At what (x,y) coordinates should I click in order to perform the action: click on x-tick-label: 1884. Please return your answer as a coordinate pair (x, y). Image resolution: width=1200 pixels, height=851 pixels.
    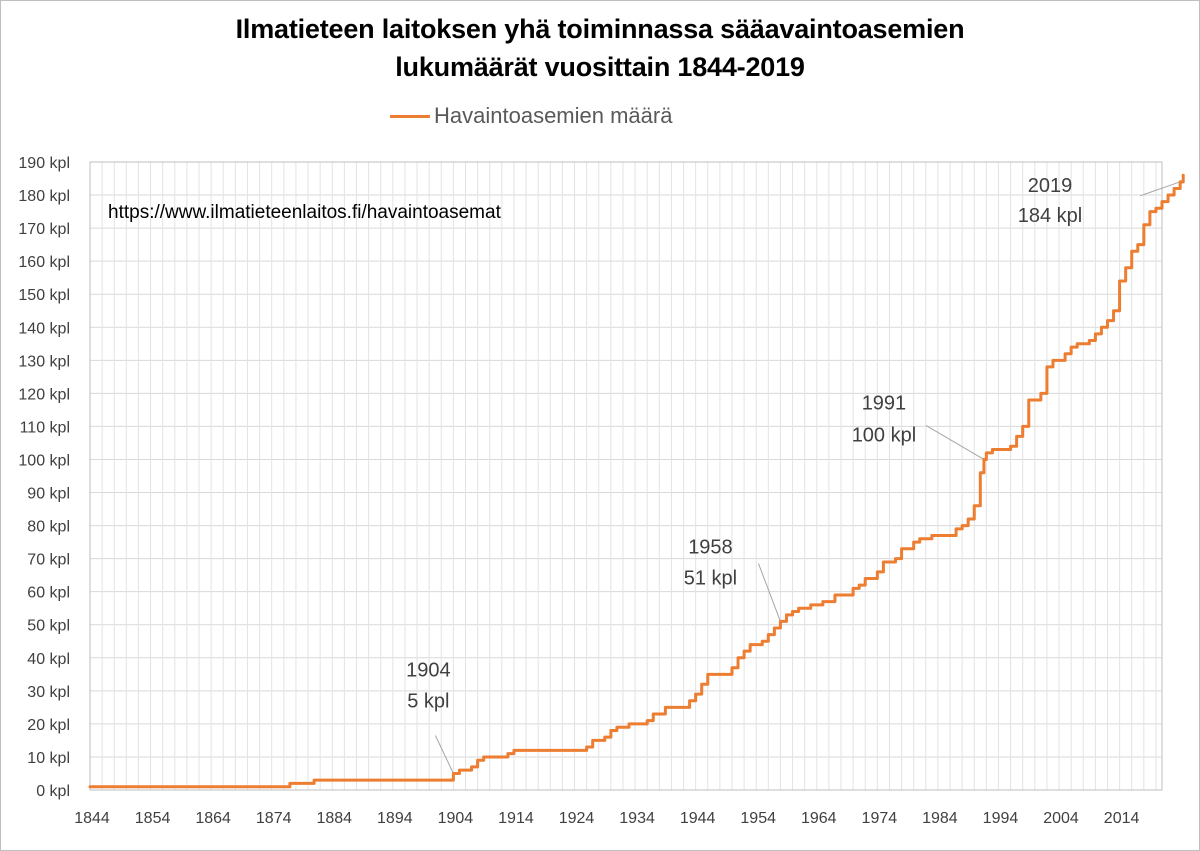
    Looking at the image, I should click on (334, 818).